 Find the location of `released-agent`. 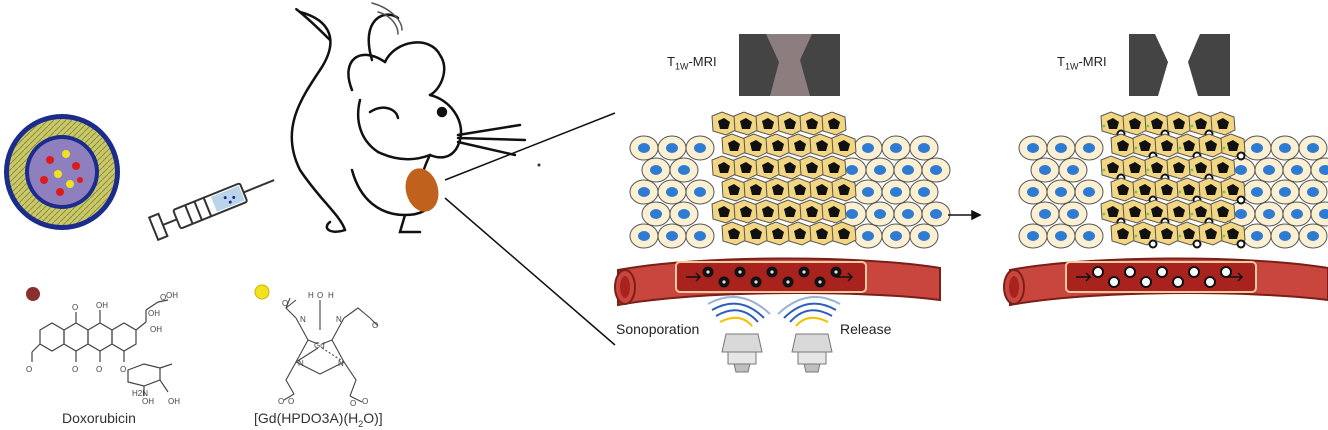

released-agent is located at coordinates (1241, 156).